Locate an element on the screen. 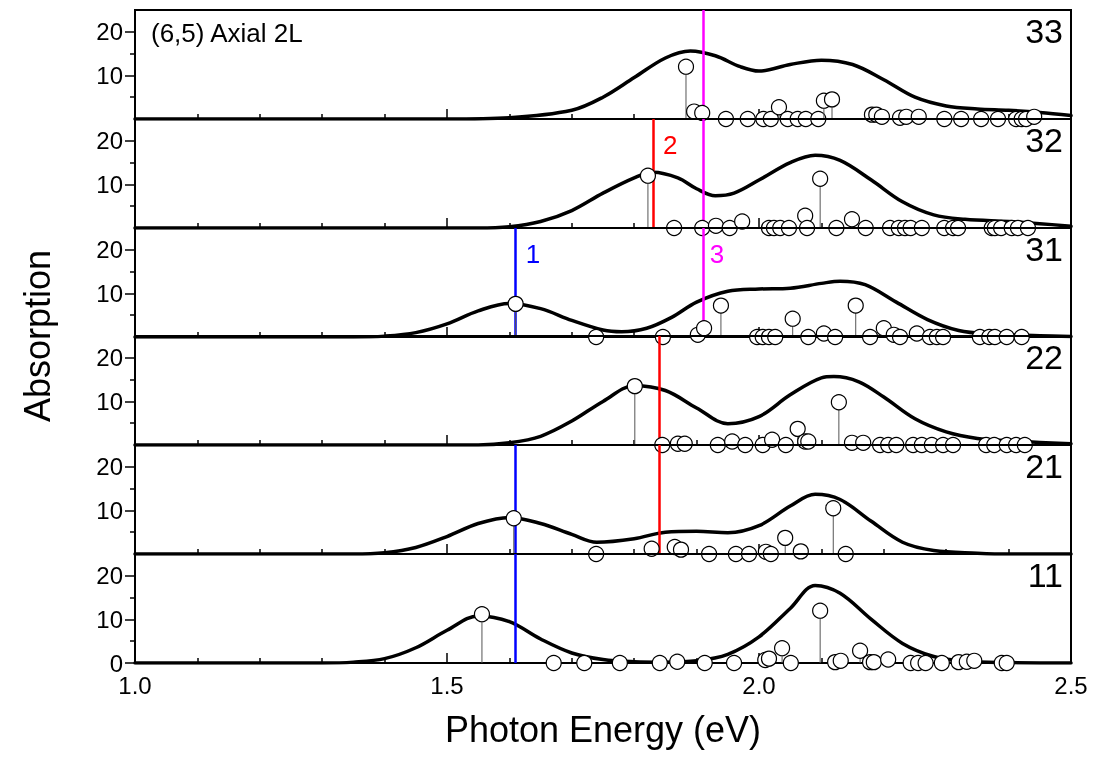 The width and height of the screenshot is (1099, 782). x-tick-label: 2.0 is located at coordinates (759, 685).